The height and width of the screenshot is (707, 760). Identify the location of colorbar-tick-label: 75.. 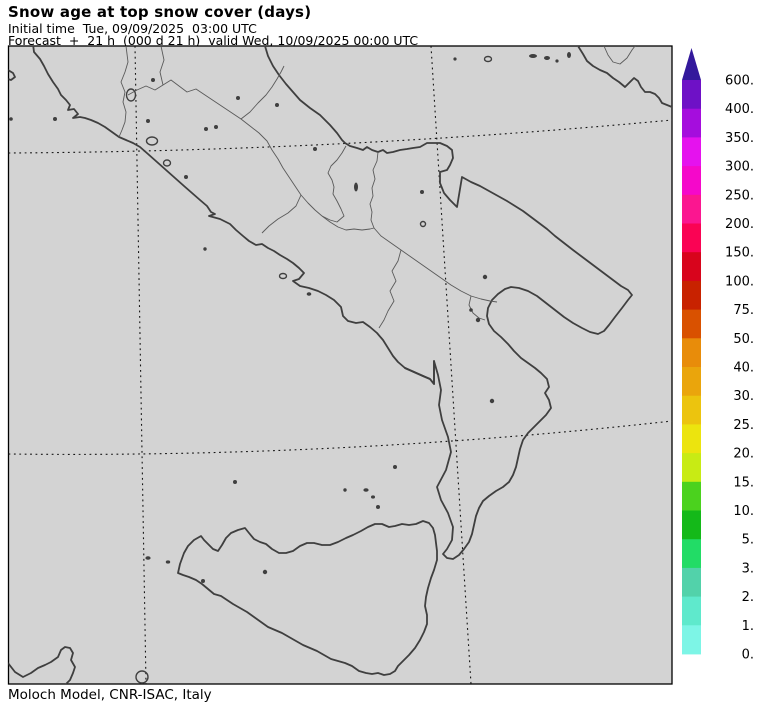
(743, 310).